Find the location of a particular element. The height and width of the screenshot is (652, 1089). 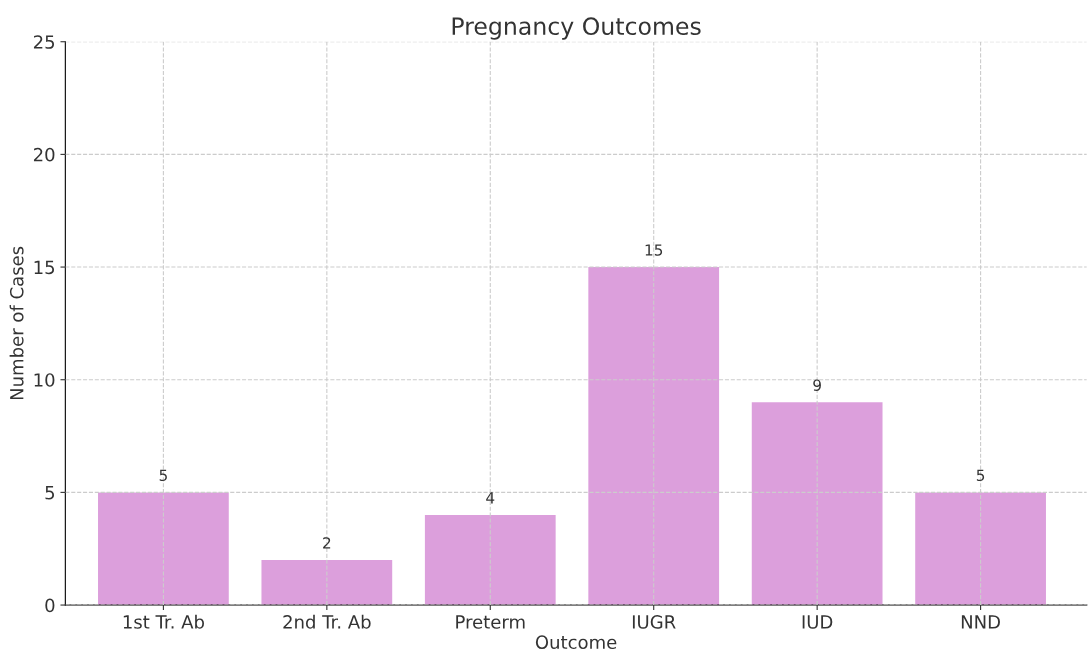

y-tick-label: 10 is located at coordinates (44, 380).